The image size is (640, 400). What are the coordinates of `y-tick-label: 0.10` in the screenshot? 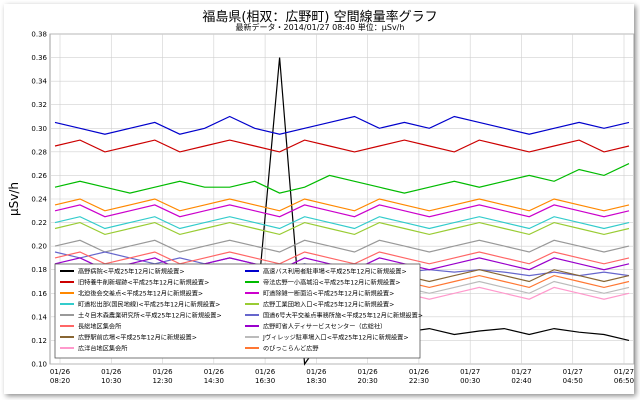 It's located at (39, 365).